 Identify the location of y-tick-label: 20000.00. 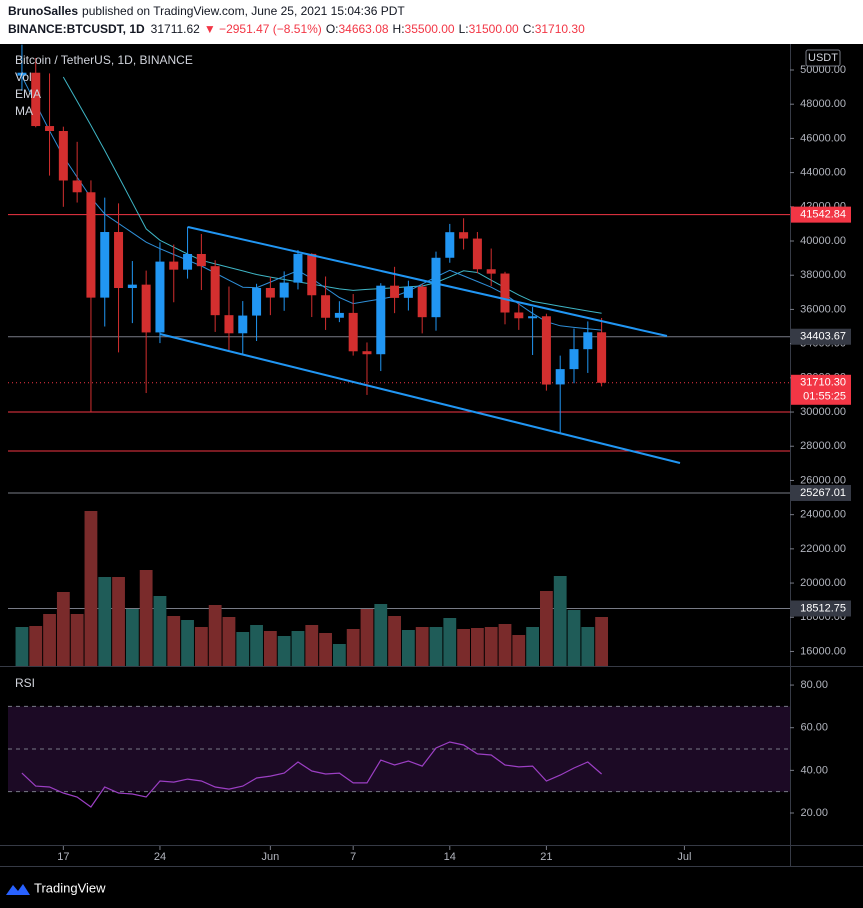
(823, 583).